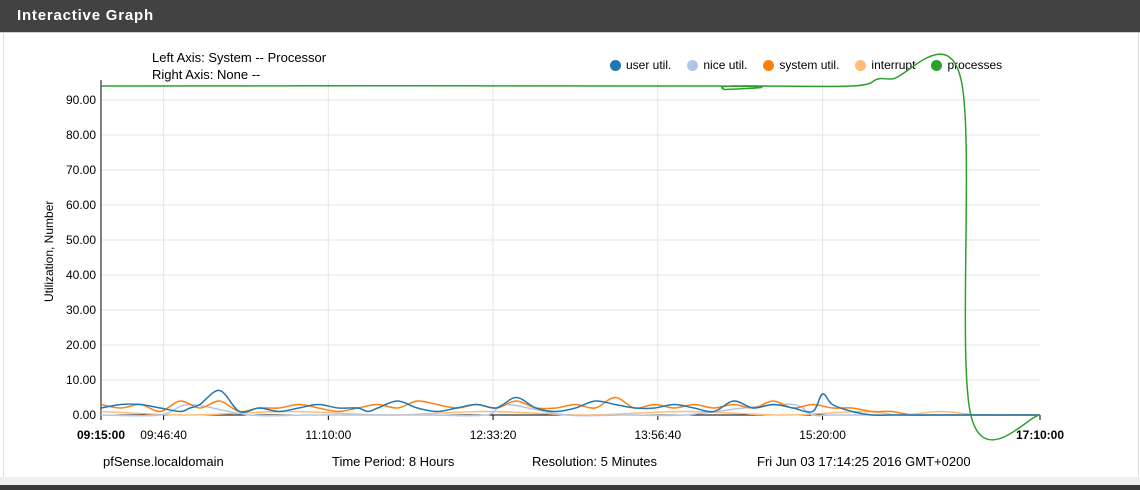 The width and height of the screenshot is (1140, 490). I want to click on y-tick-label: 70.00, so click(81, 170).